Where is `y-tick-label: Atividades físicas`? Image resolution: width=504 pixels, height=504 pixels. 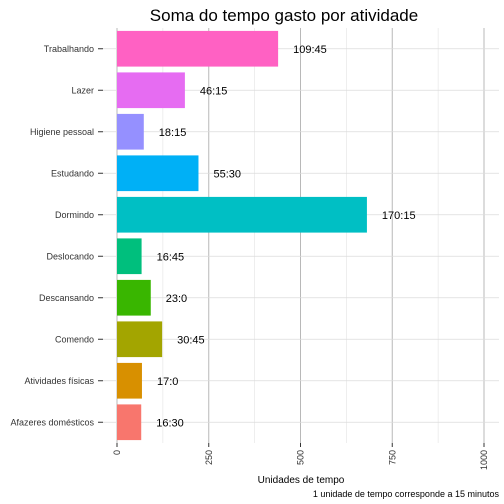
y-tick-label: Atividades físicas is located at coordinates (59, 381).